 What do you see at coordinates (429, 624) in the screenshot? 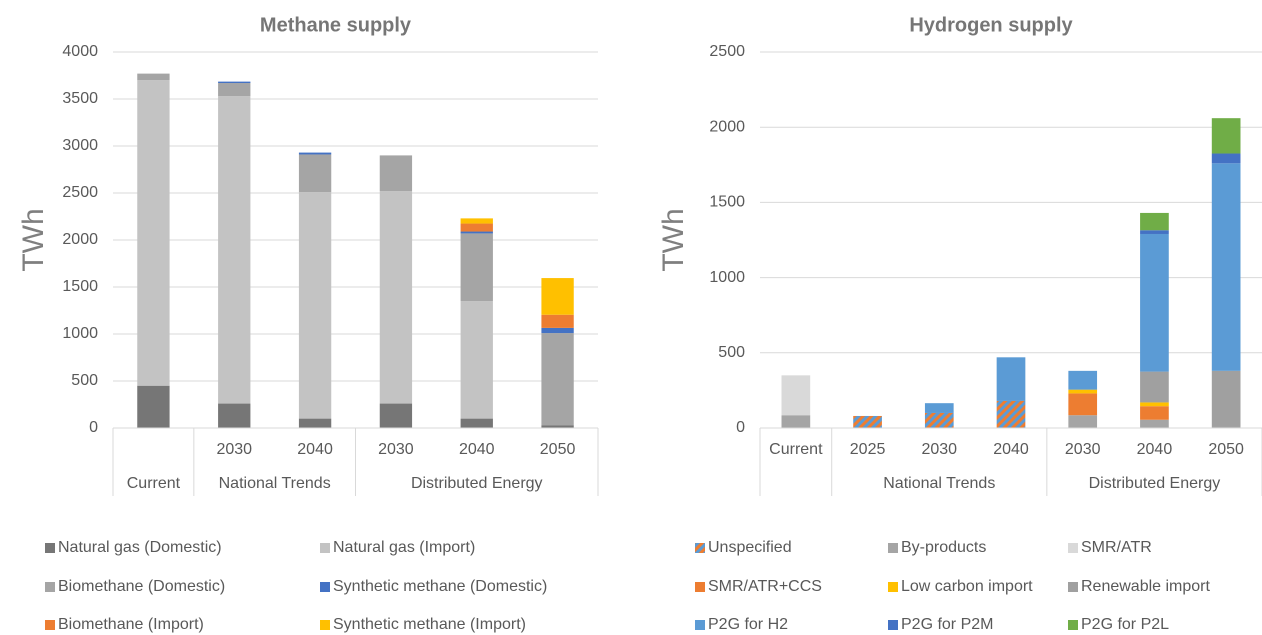
I see `legend-label: Synthetic methane (Import)` at bounding box center [429, 624].